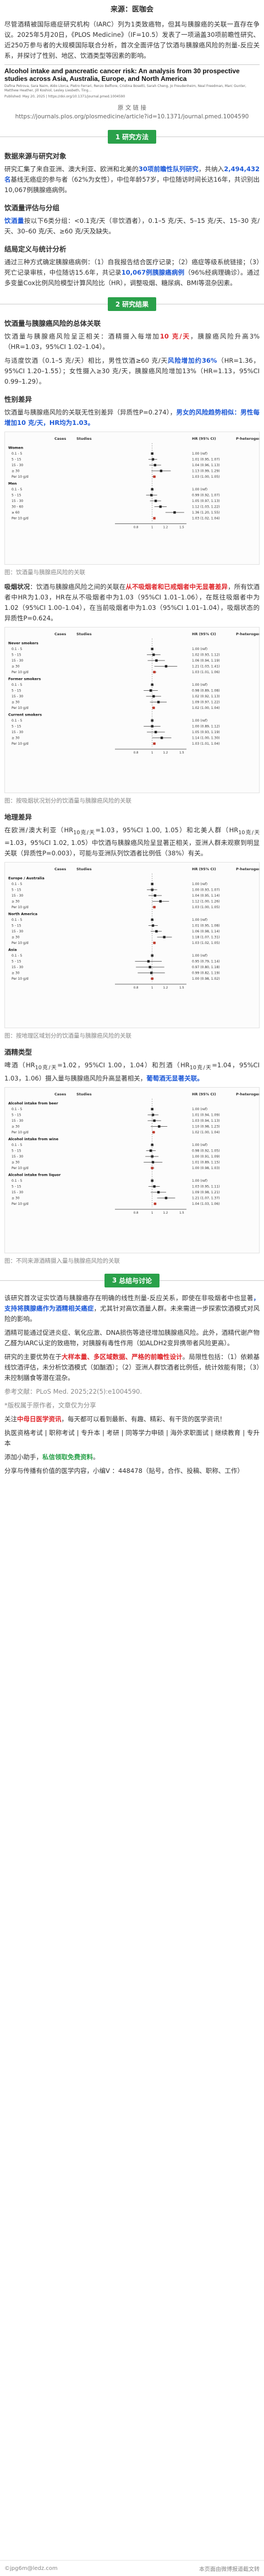 The height and width of the screenshot is (2576, 264). What do you see at coordinates (32, 208) in the screenshot?
I see `heading-exposure: 饮酒量评估与分组` at bounding box center [32, 208].